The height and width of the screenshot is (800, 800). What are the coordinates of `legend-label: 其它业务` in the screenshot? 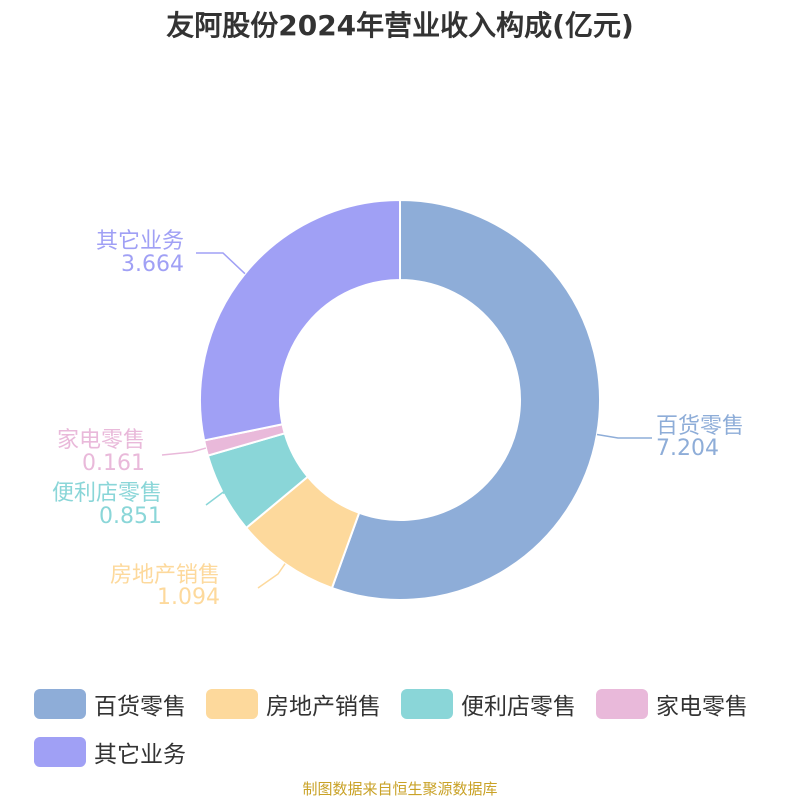 It's located at (140, 755).